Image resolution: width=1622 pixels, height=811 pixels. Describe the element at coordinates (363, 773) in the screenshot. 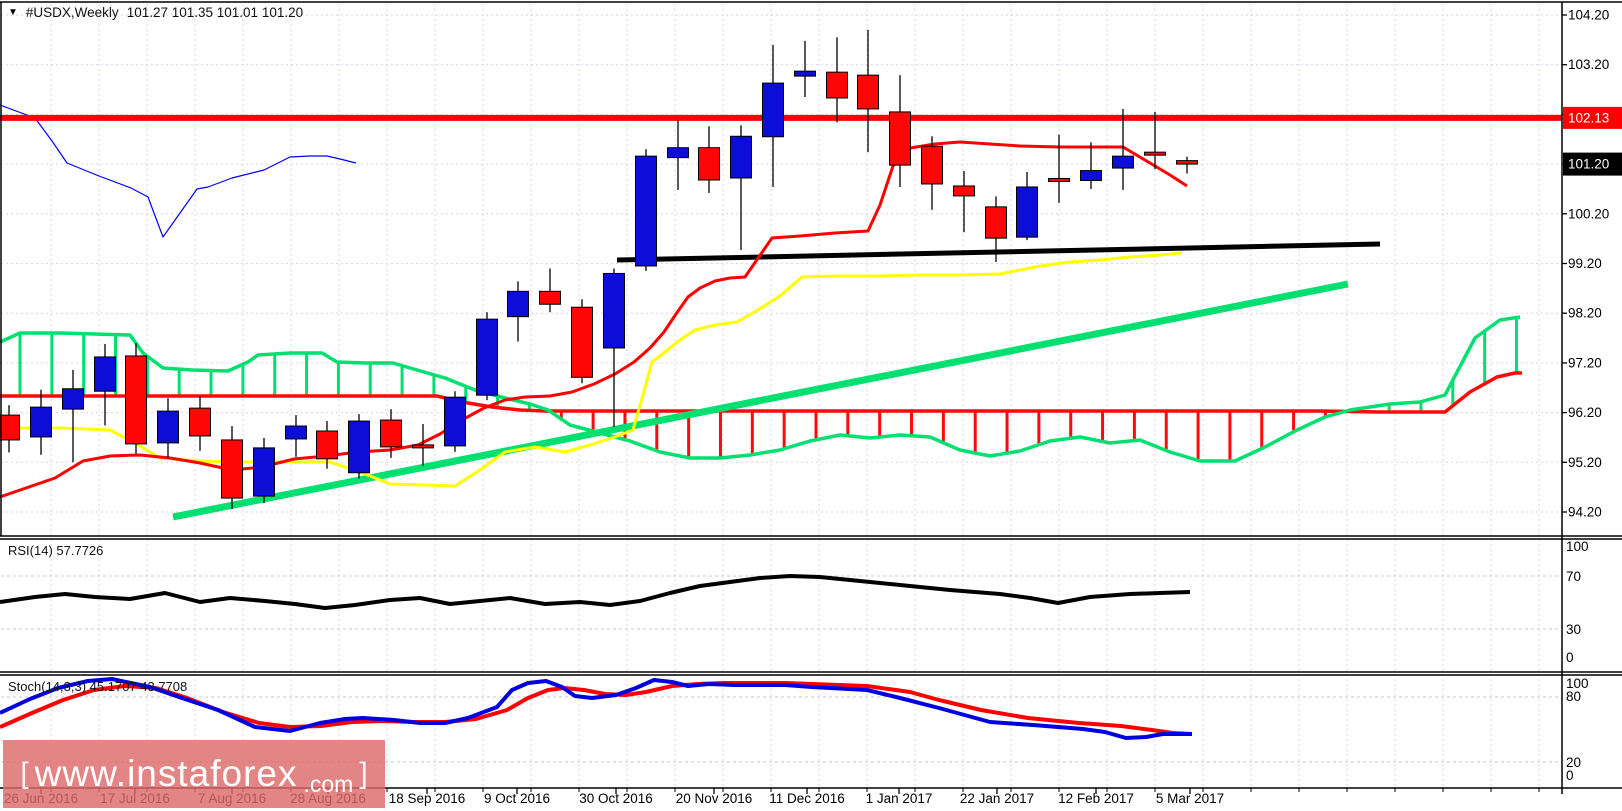

I see `watermark-bracket-close: ]` at that location.